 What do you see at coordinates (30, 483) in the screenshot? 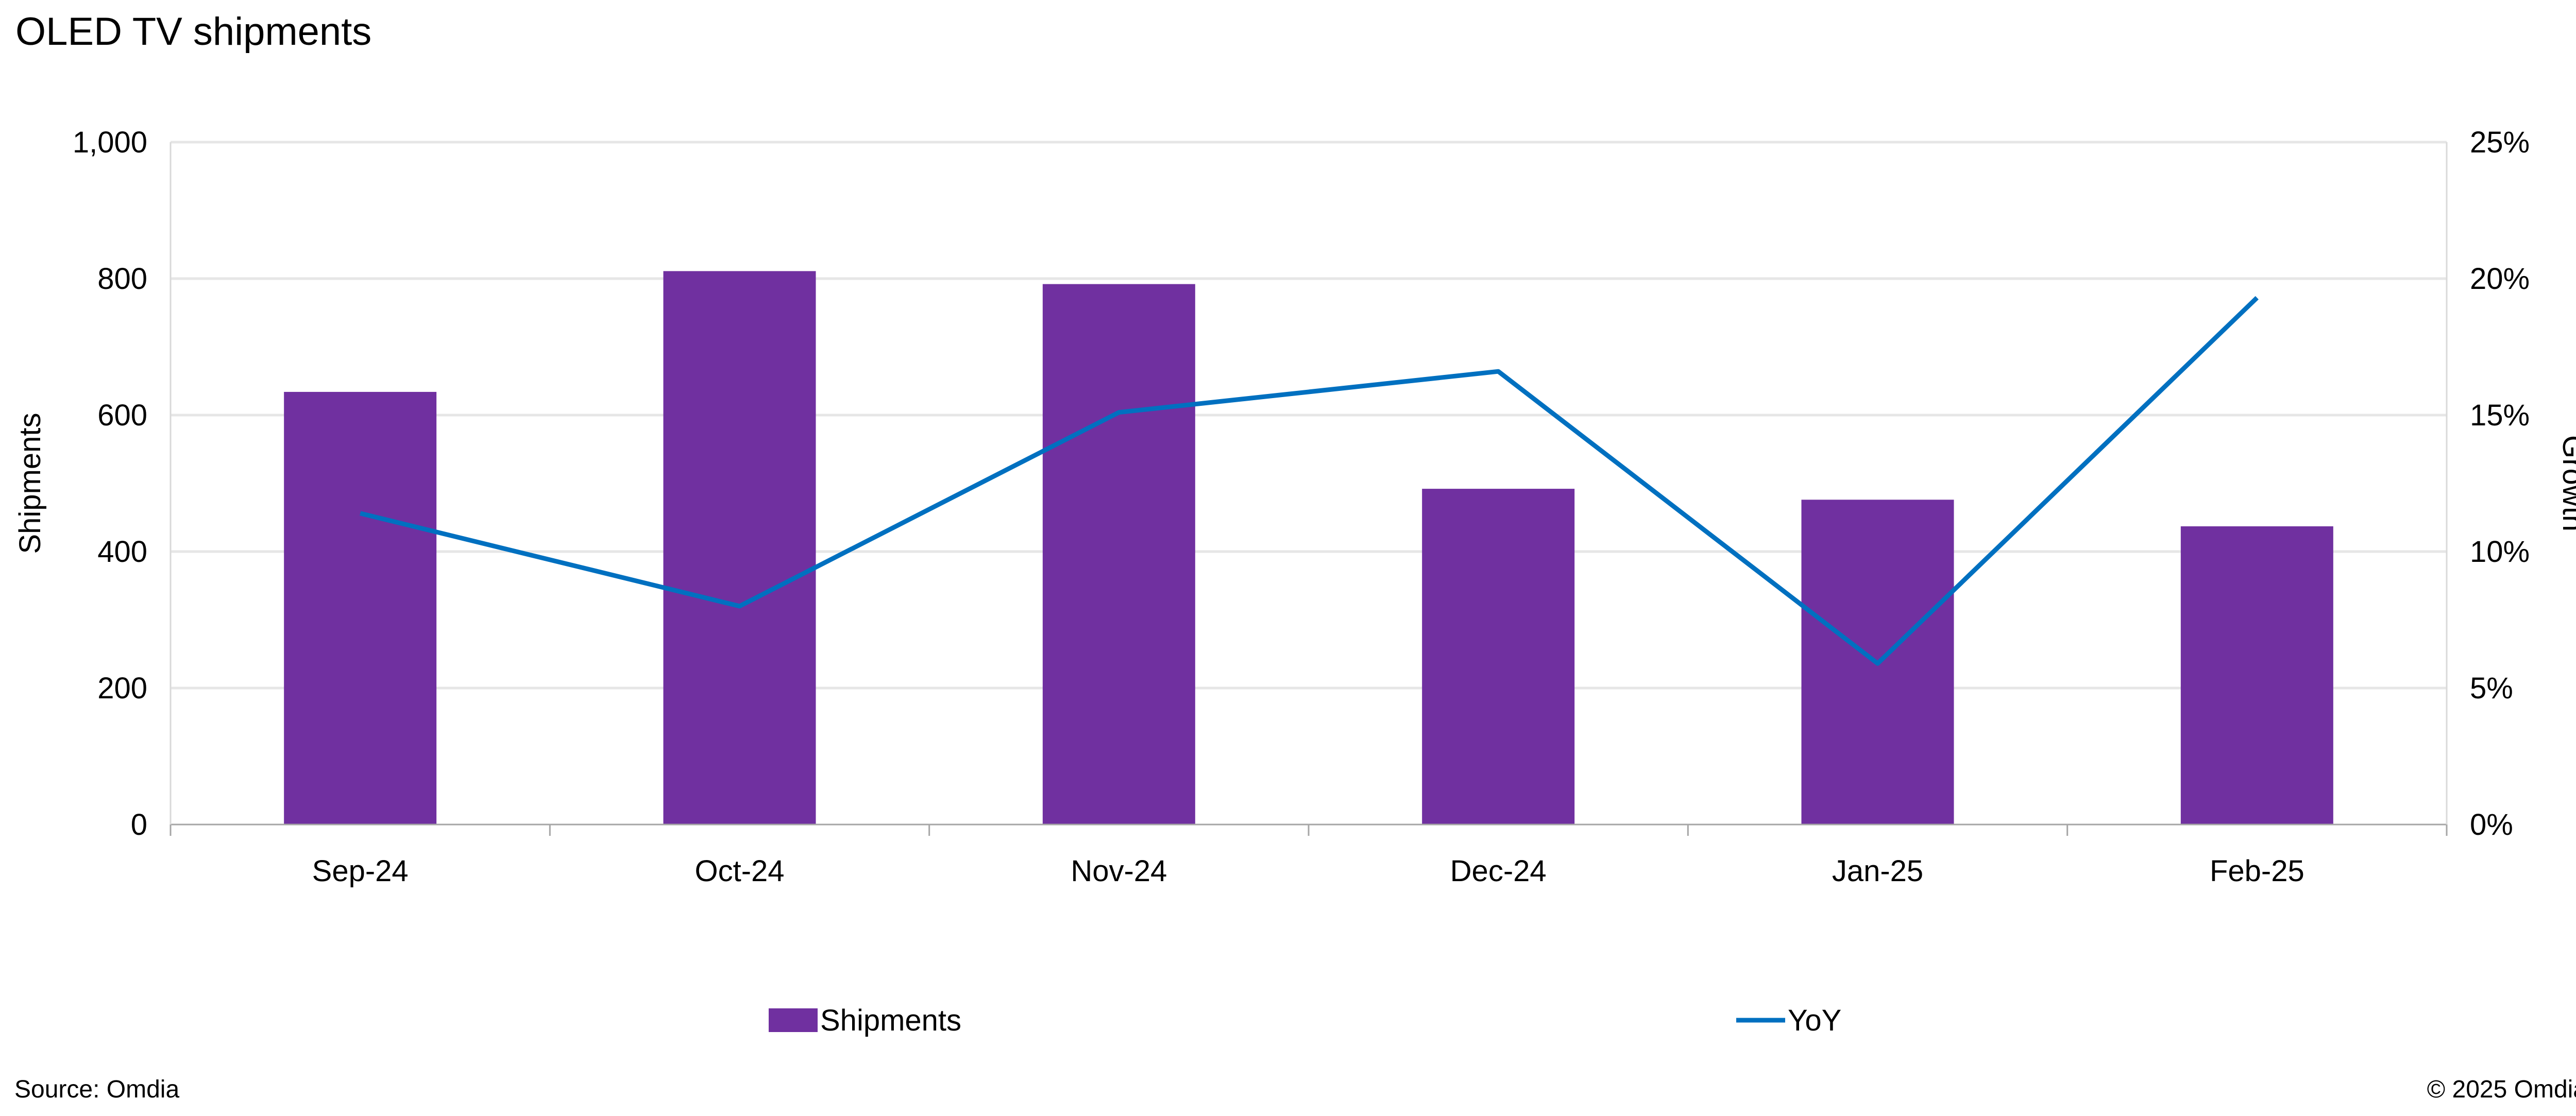
I see `y-axis-title: Shipments` at bounding box center [30, 483].